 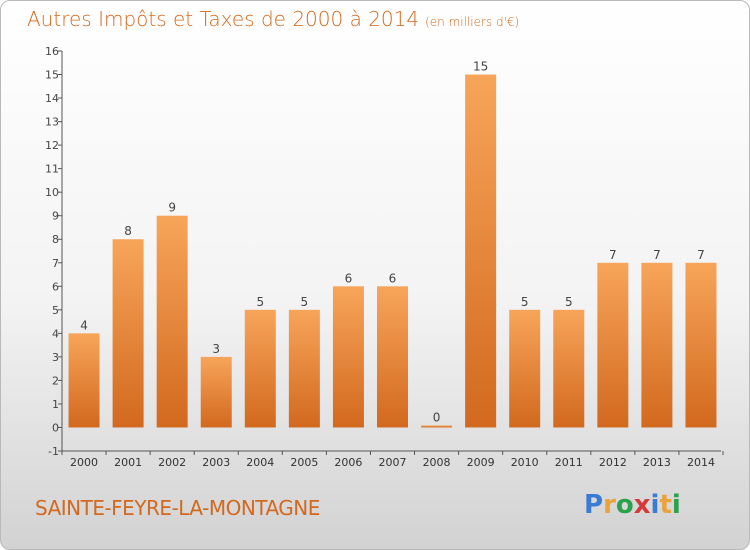 What do you see at coordinates (613, 255) in the screenshot?
I see `data-label-2012: 7` at bounding box center [613, 255].